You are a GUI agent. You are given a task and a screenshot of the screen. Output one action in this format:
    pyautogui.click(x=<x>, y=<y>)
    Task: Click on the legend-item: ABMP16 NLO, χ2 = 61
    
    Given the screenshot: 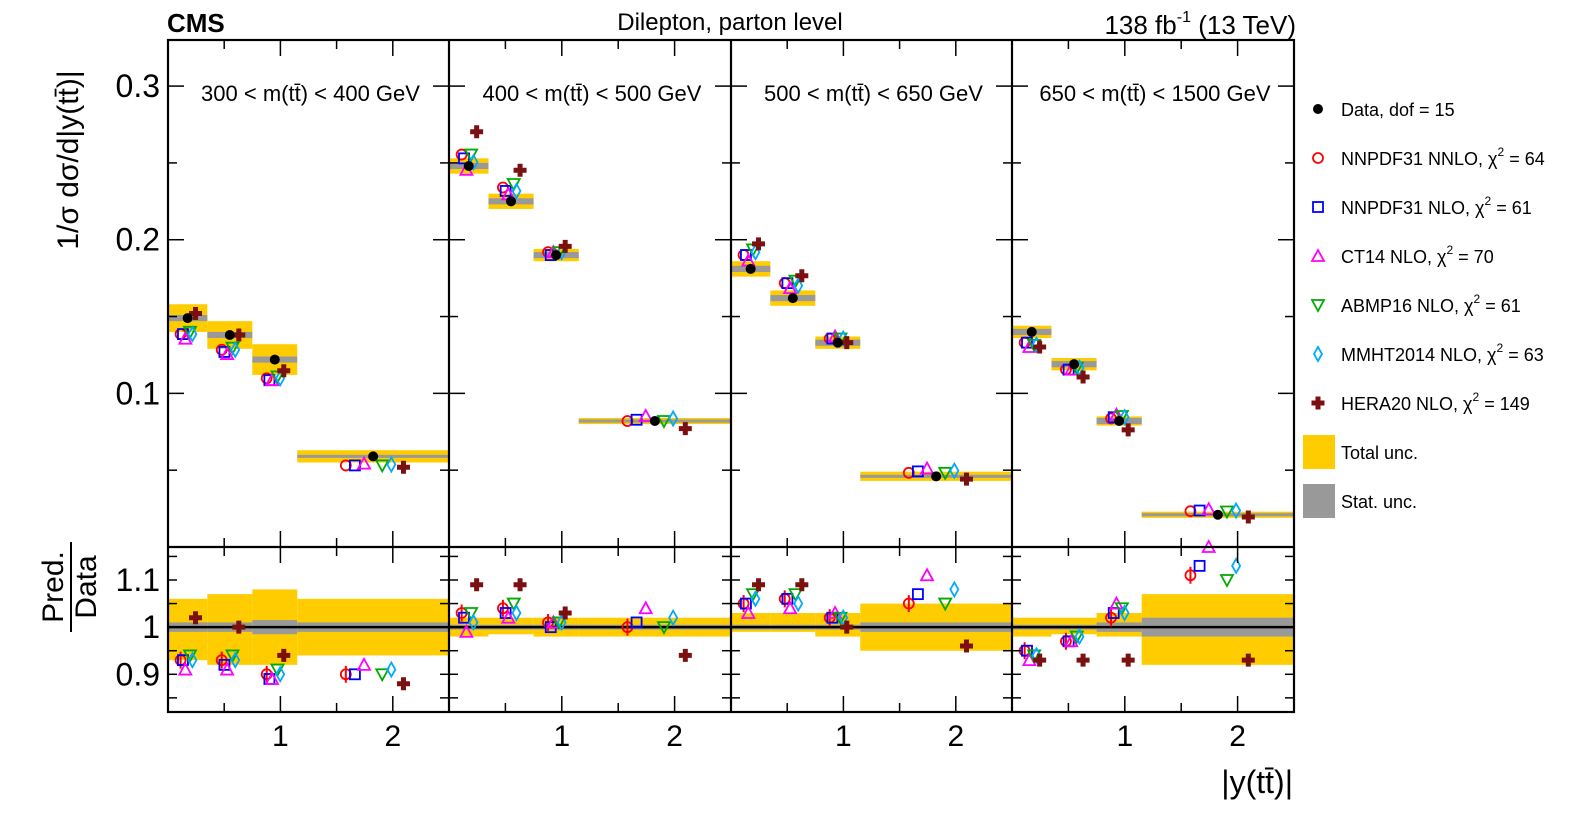 What is the action you would take?
    pyautogui.click(x=1415, y=304)
    